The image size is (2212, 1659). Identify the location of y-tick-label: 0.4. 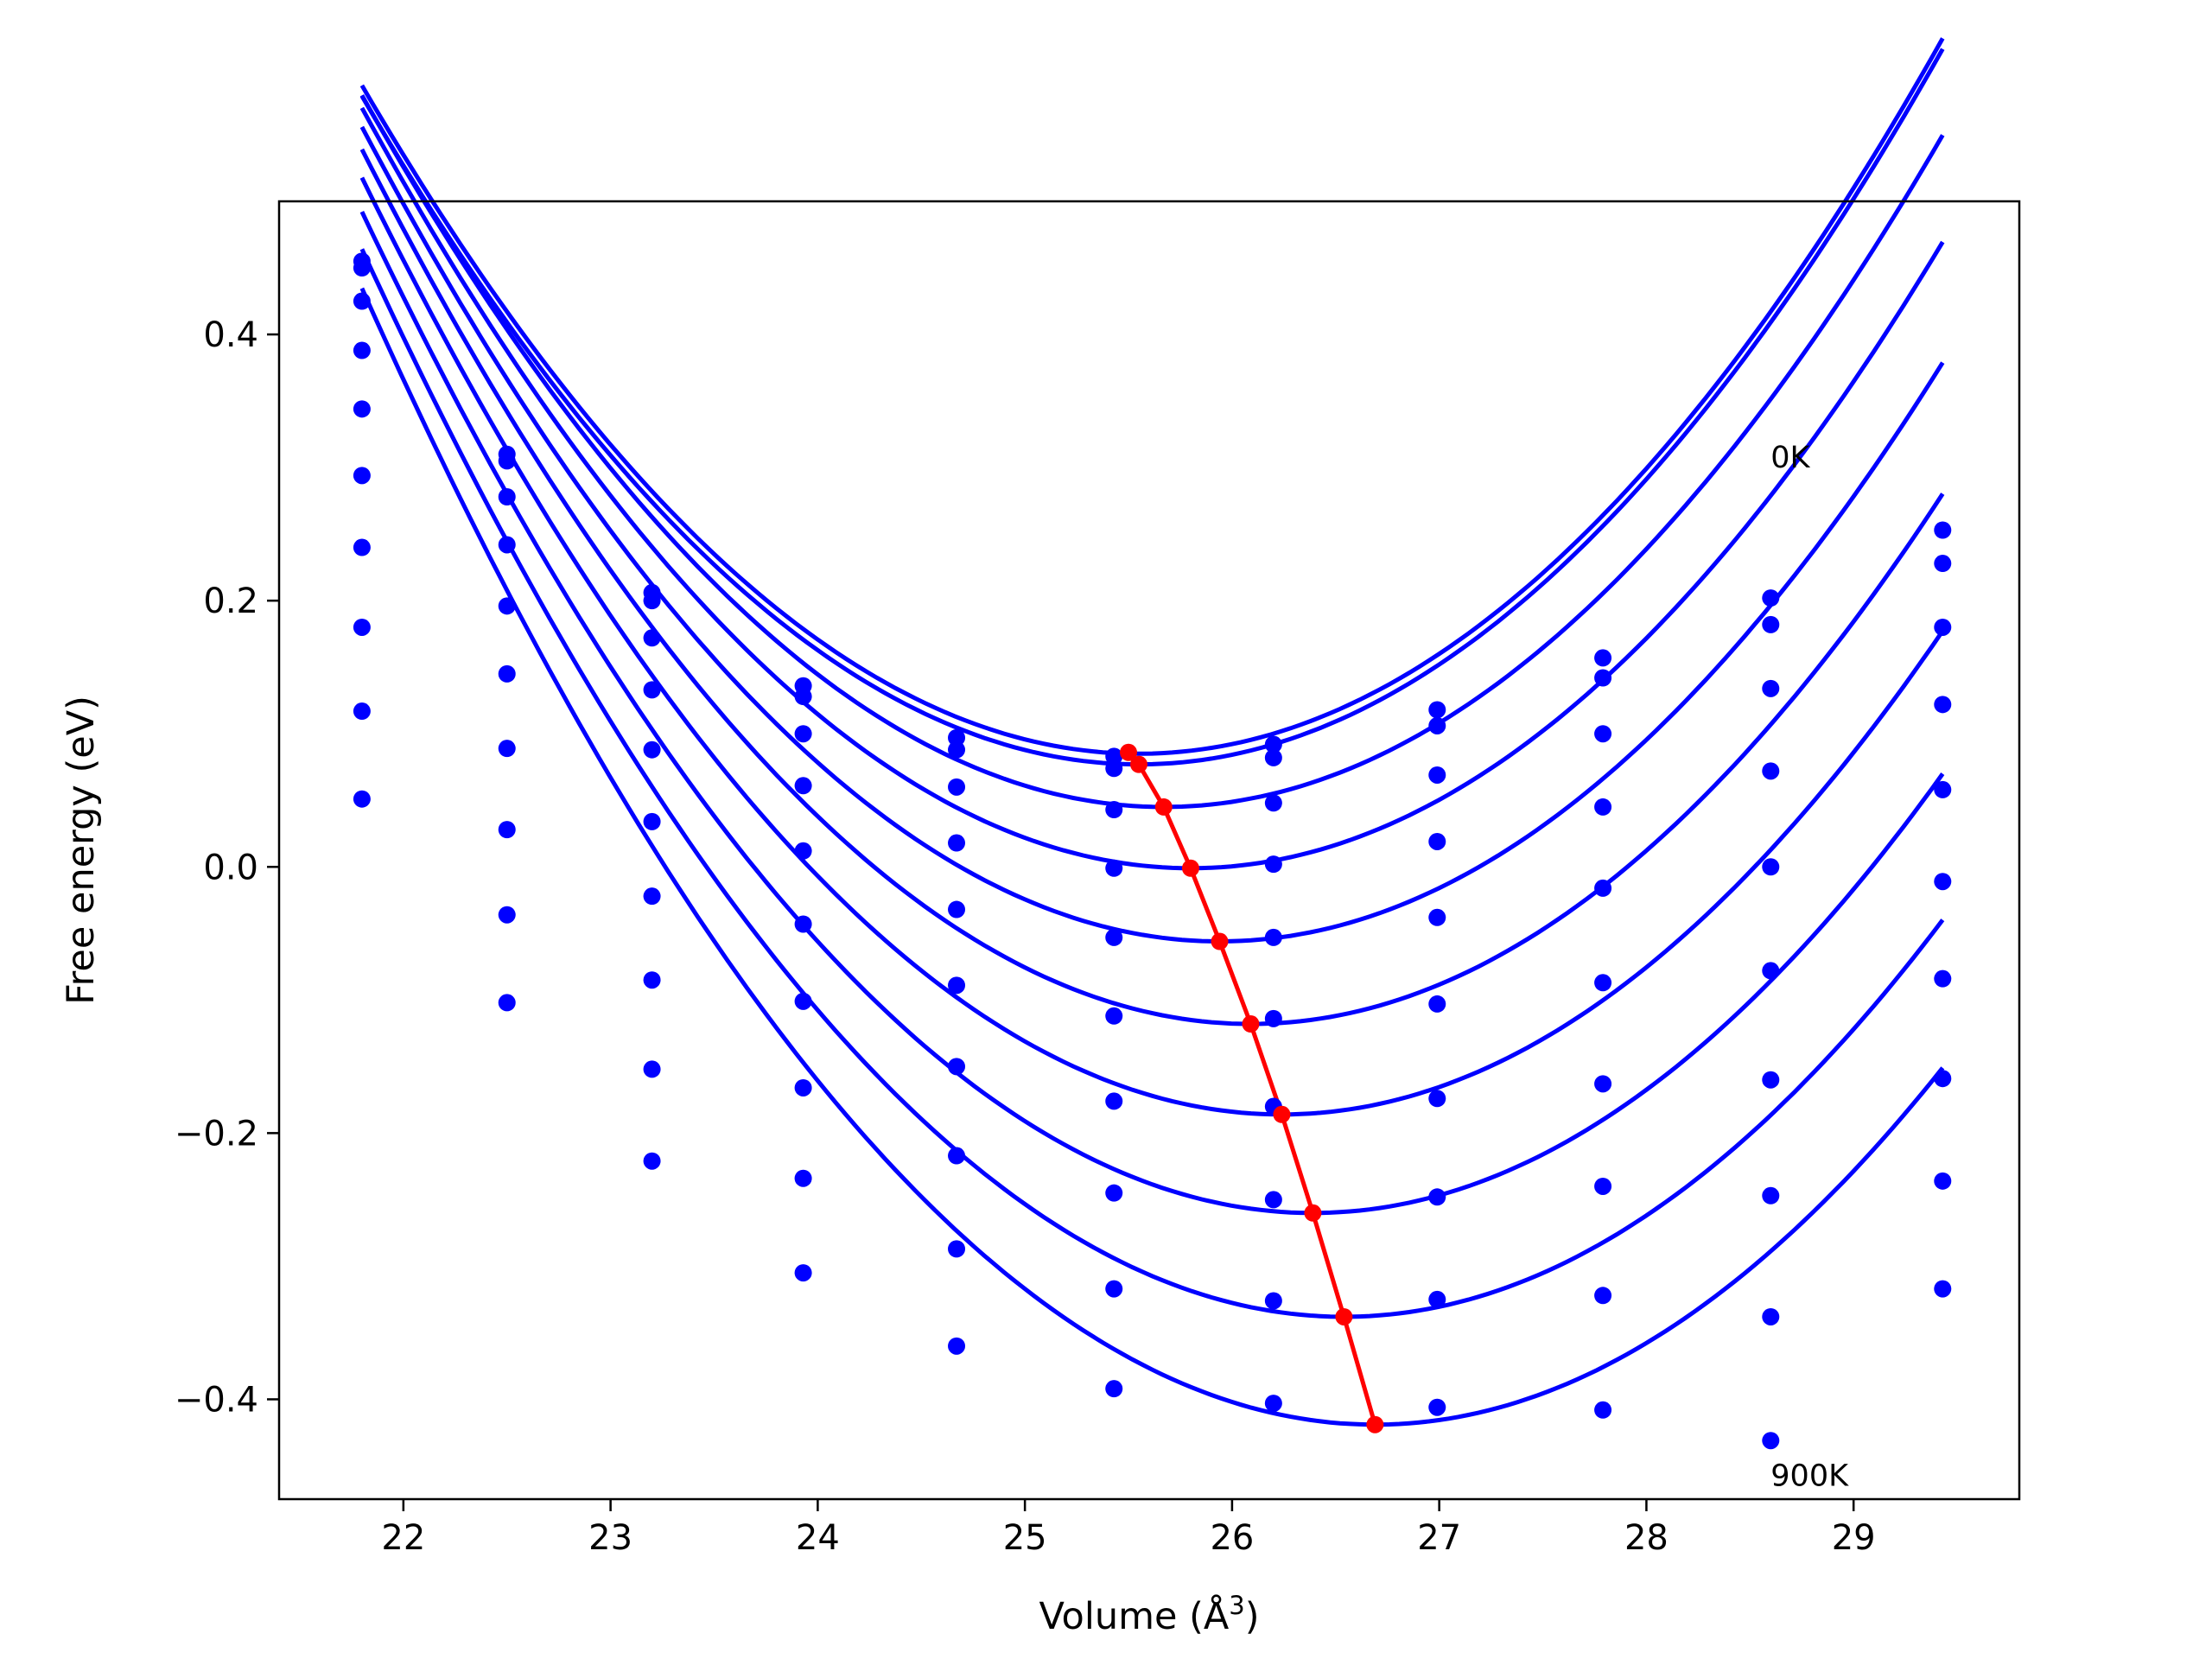
(231, 335).